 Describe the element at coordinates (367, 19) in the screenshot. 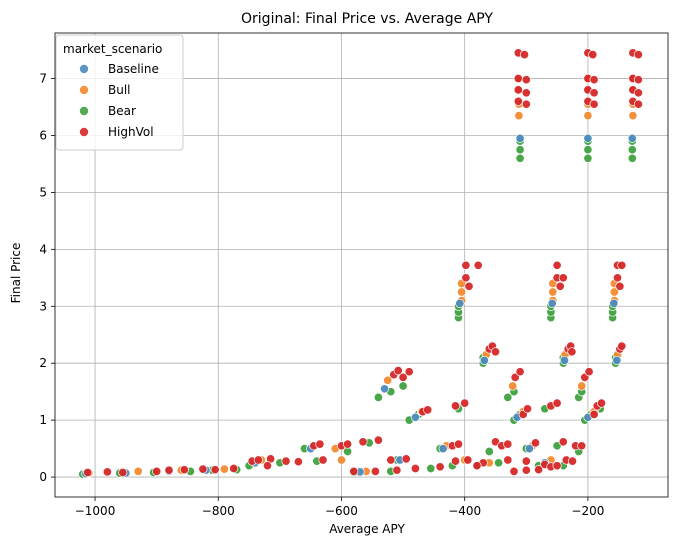

I see `chart-title: Original: Final Price vs. Average APY` at that location.